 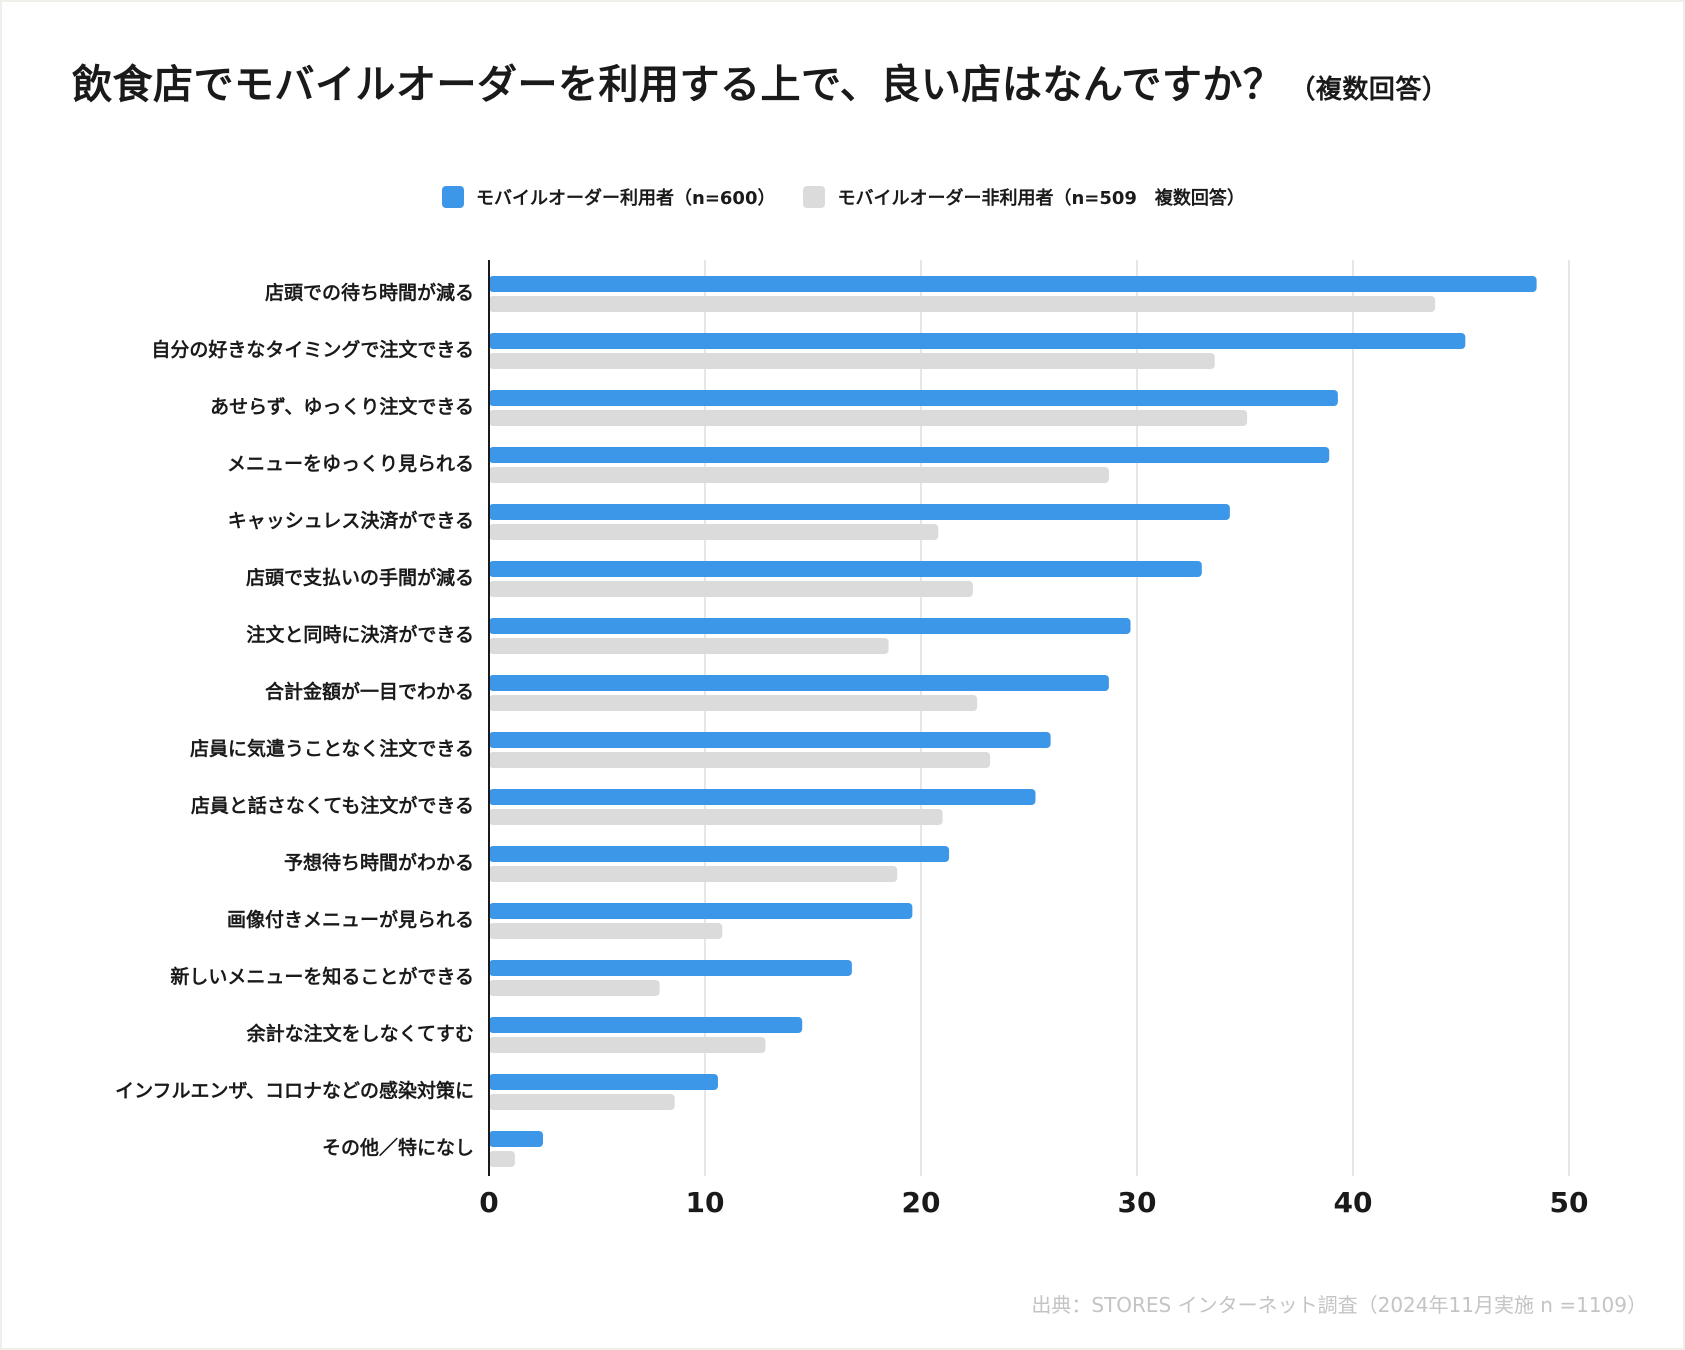 I want to click on category-label: 余計な注文をしなくてすむ, so click(x=360, y=1033).